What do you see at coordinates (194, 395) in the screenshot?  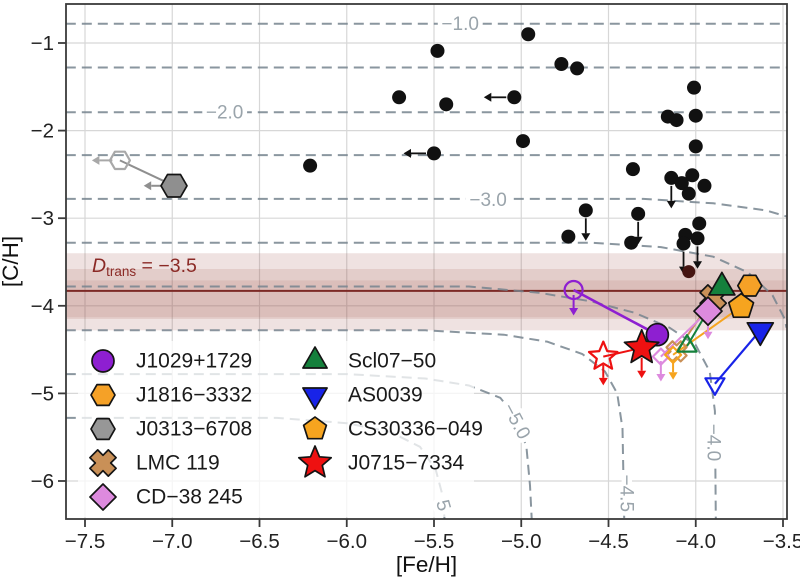 I see `legend-label: J1816−3332` at bounding box center [194, 395].